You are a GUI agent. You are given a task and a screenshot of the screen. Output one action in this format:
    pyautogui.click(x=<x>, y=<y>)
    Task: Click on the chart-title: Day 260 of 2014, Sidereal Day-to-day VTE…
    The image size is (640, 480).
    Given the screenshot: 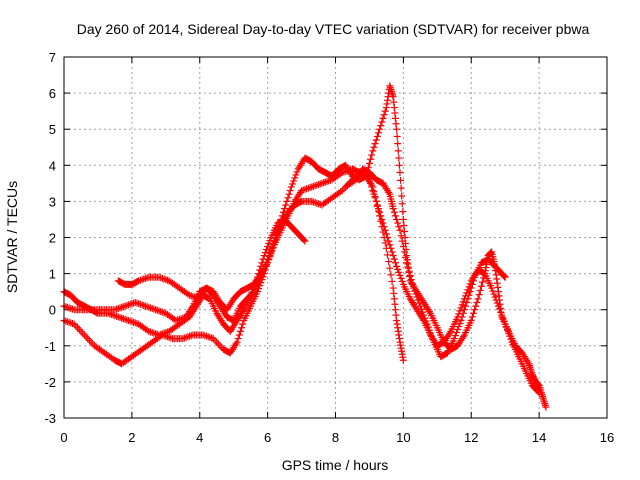 What is the action you would take?
    pyautogui.click(x=333, y=29)
    